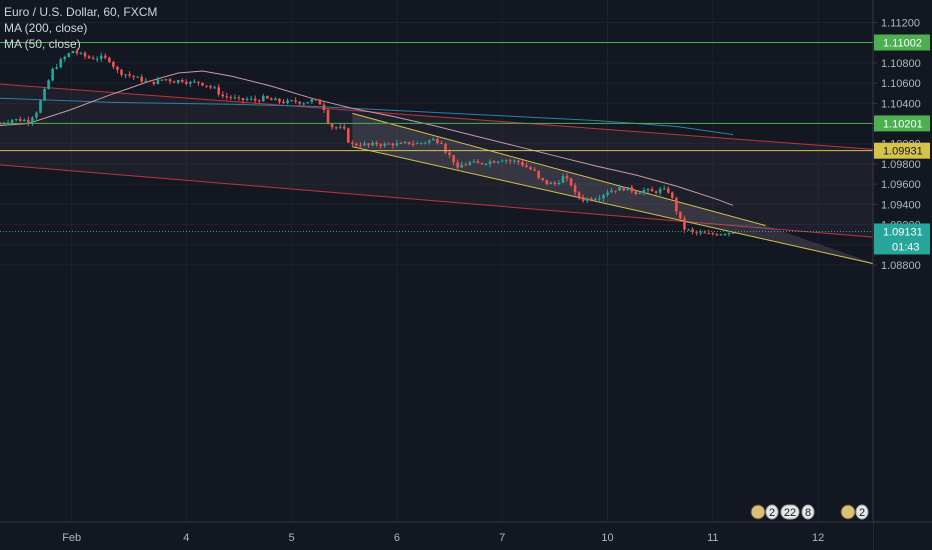  What do you see at coordinates (901, 64) in the screenshot?
I see `price-tick-label: 1.10800` at bounding box center [901, 64].